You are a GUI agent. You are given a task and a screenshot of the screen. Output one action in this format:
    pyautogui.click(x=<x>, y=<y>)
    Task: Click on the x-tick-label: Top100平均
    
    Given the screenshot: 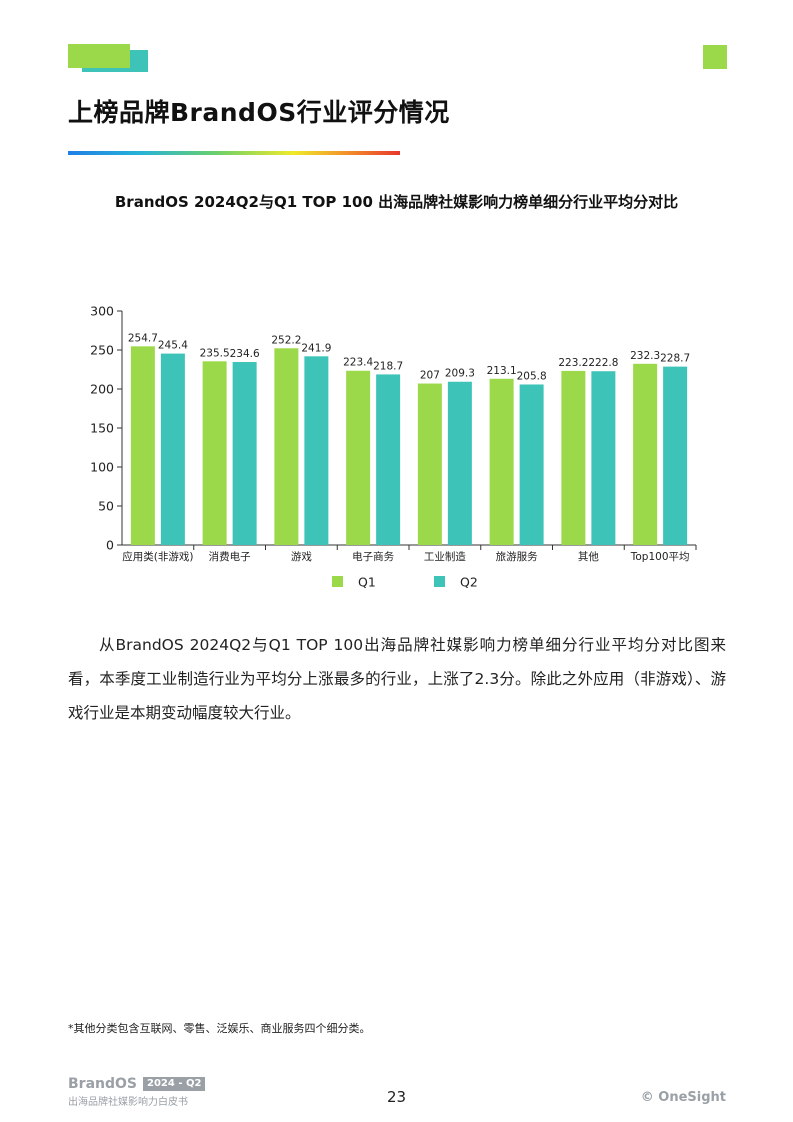 What is the action you would take?
    pyautogui.click(x=660, y=557)
    